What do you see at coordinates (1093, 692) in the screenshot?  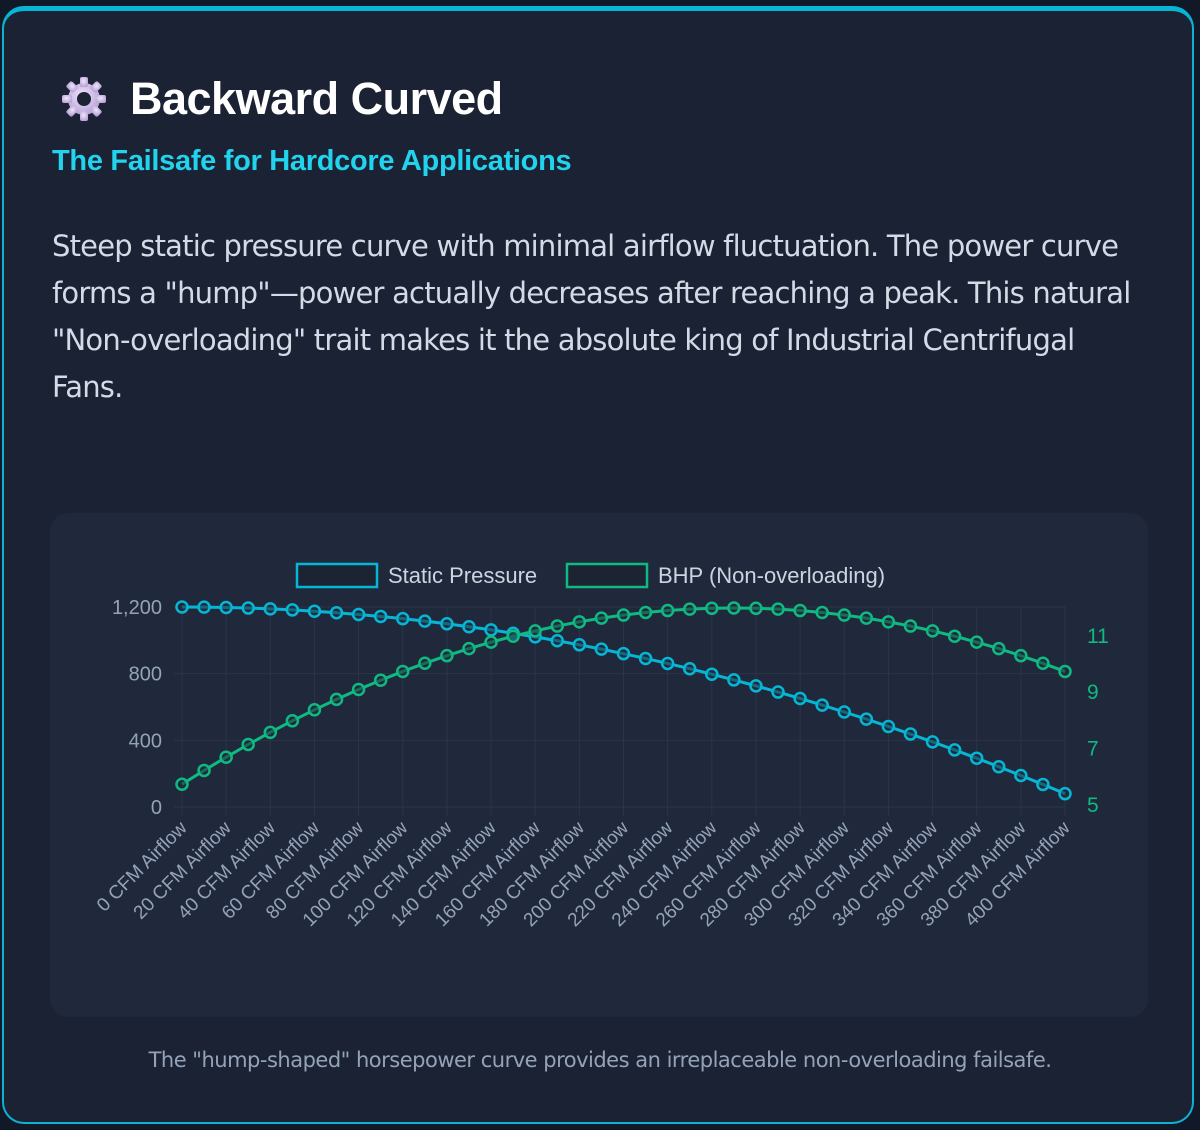 I see `y-right-tick: 9` at bounding box center [1093, 692].